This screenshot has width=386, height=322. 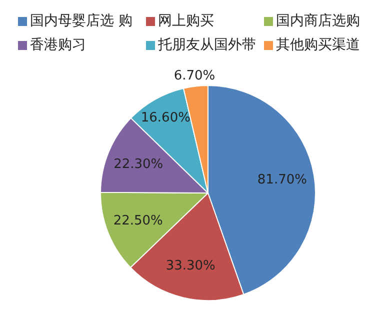 What do you see at coordinates (191, 266) in the screenshot?
I see `data-label: 33.30%` at bounding box center [191, 266].